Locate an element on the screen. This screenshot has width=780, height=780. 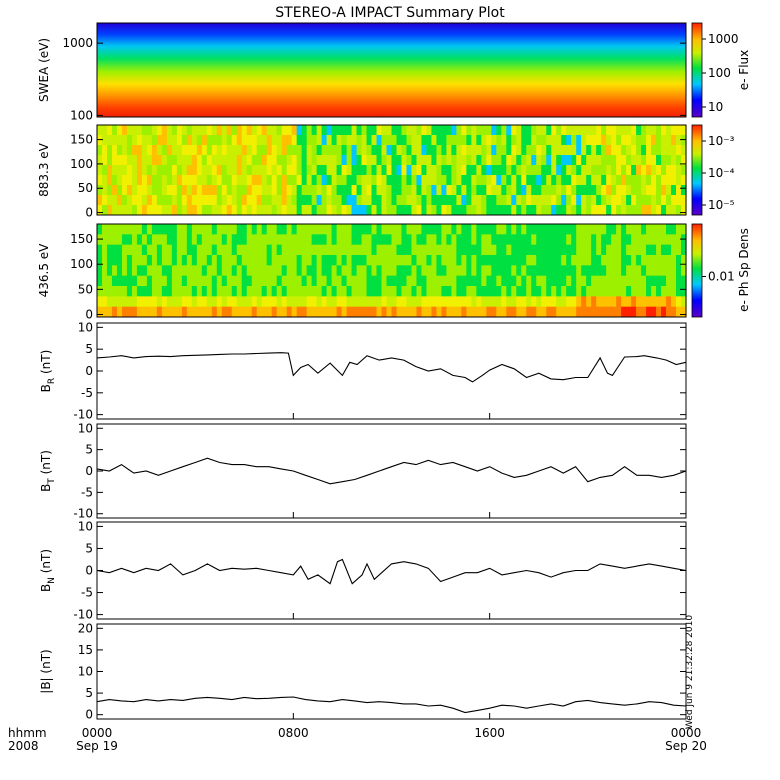
field-series-line is located at coordinates (391, 705).